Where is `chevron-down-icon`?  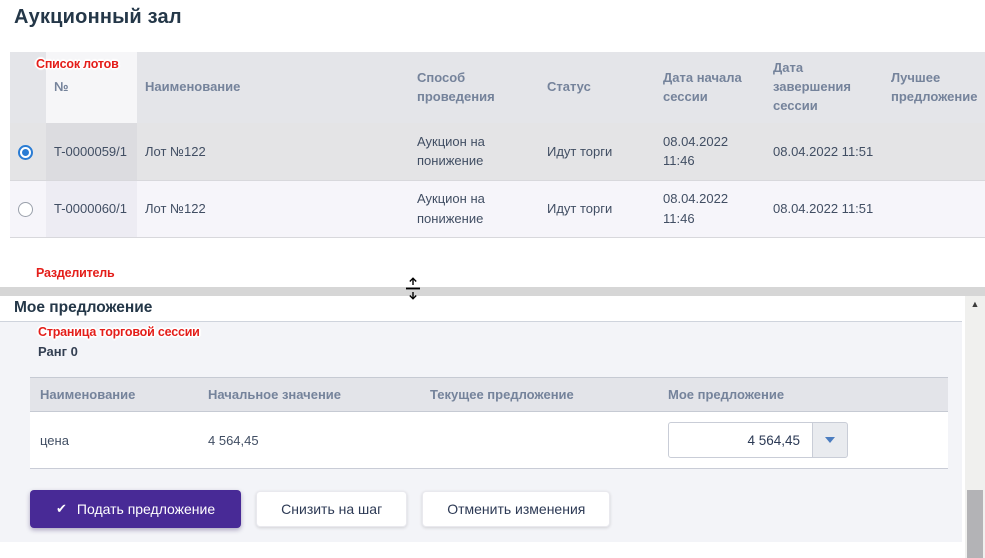
chevron-down-icon is located at coordinates (830, 440).